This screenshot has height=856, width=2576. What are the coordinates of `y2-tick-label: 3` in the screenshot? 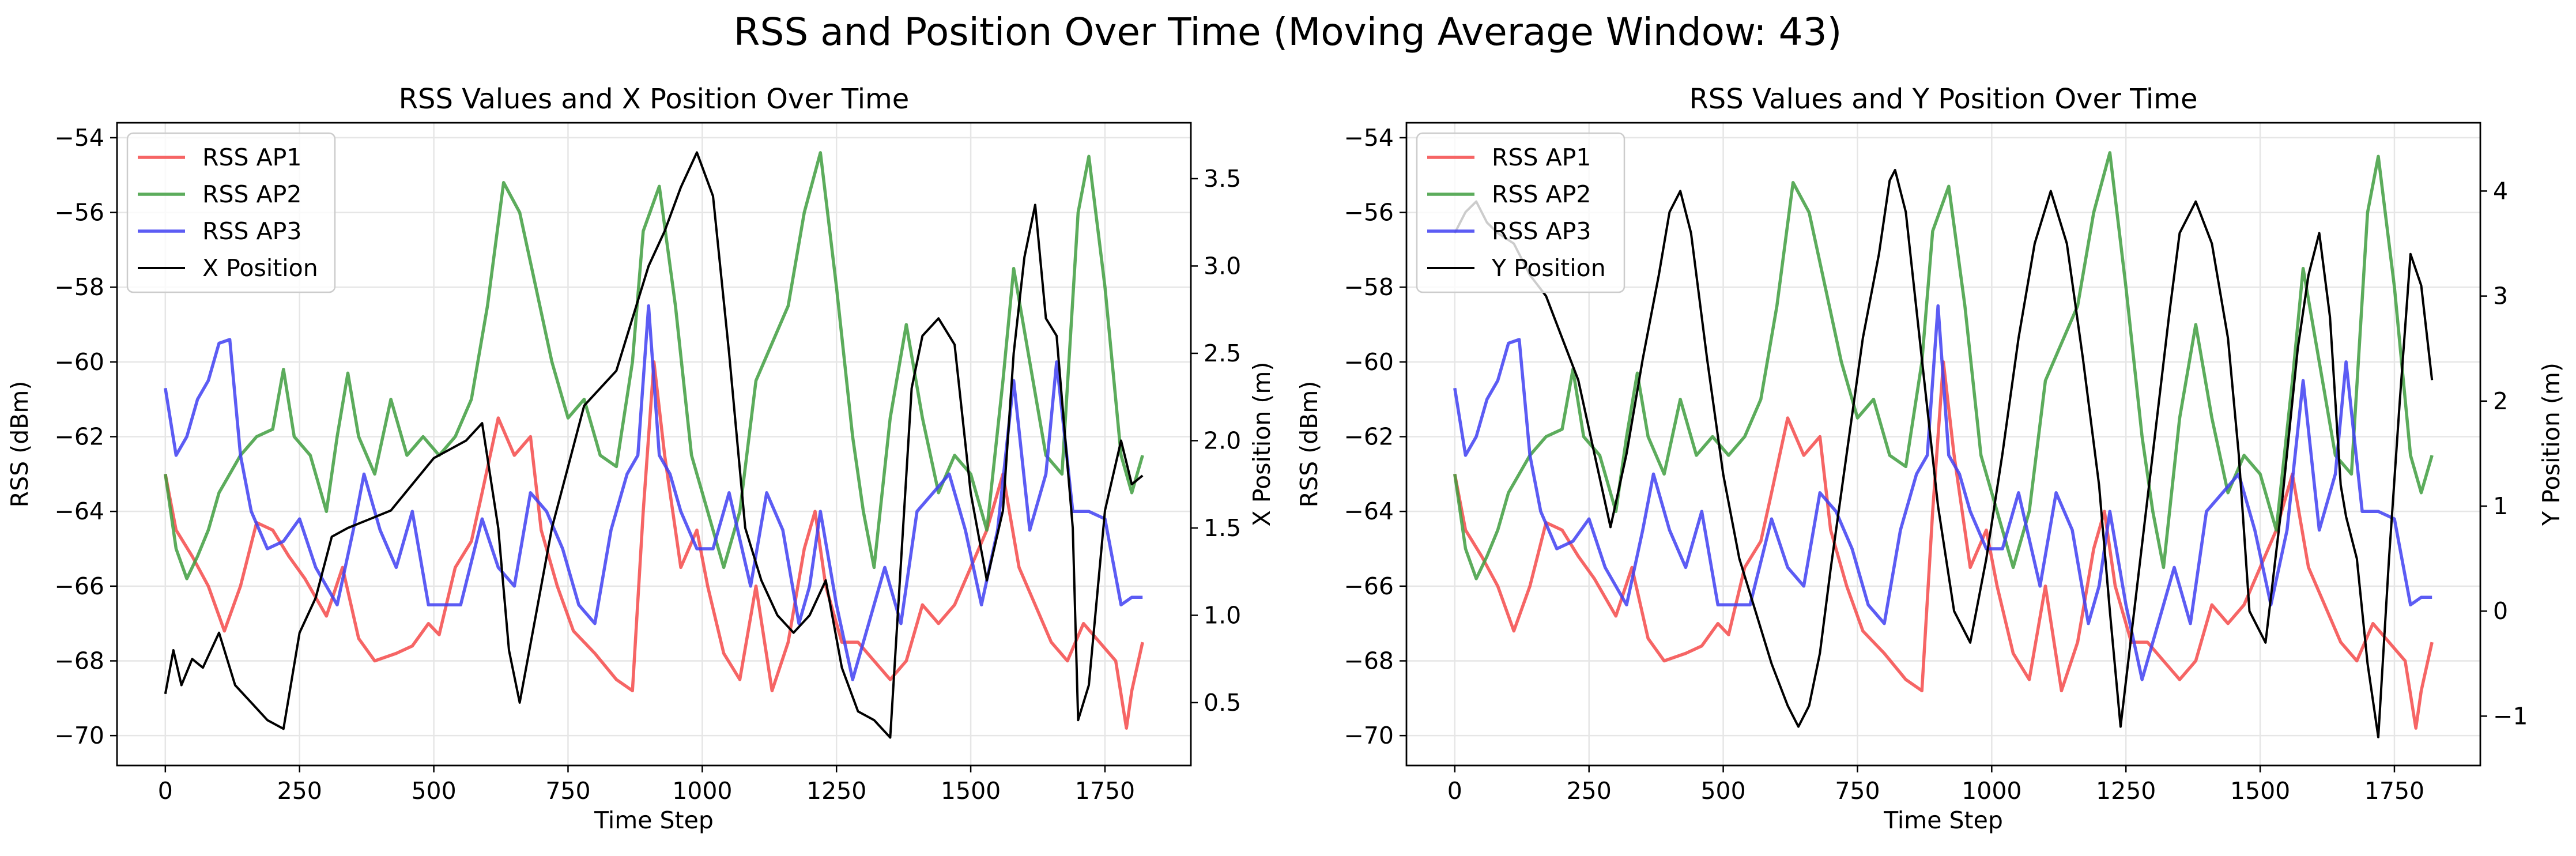 It's located at (2500, 296).